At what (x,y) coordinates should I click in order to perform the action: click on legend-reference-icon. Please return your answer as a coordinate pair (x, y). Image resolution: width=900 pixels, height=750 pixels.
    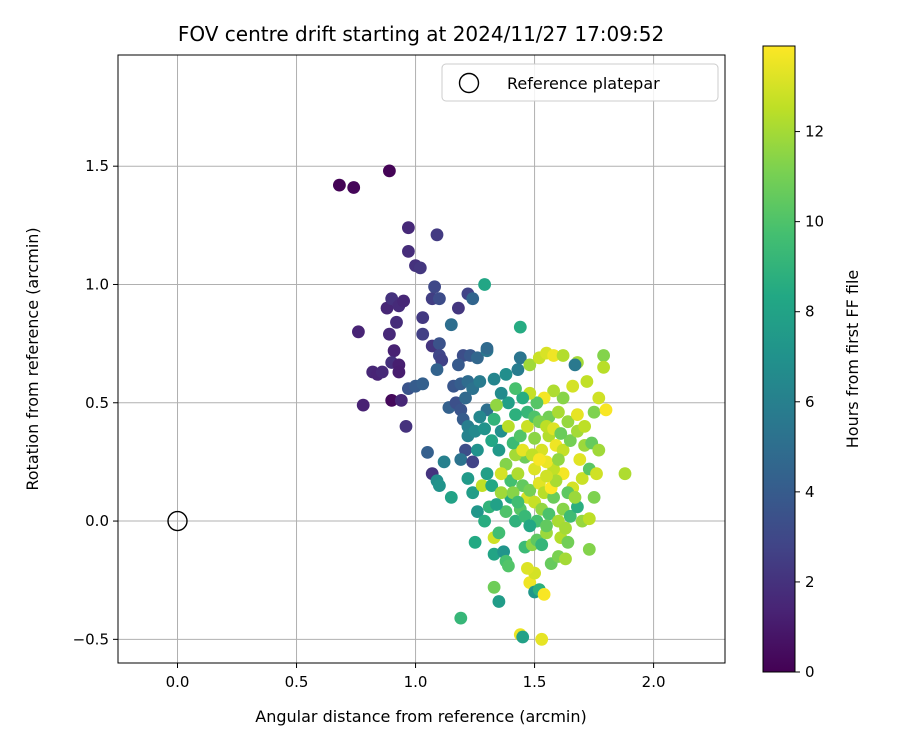
    Looking at the image, I should click on (469, 83).